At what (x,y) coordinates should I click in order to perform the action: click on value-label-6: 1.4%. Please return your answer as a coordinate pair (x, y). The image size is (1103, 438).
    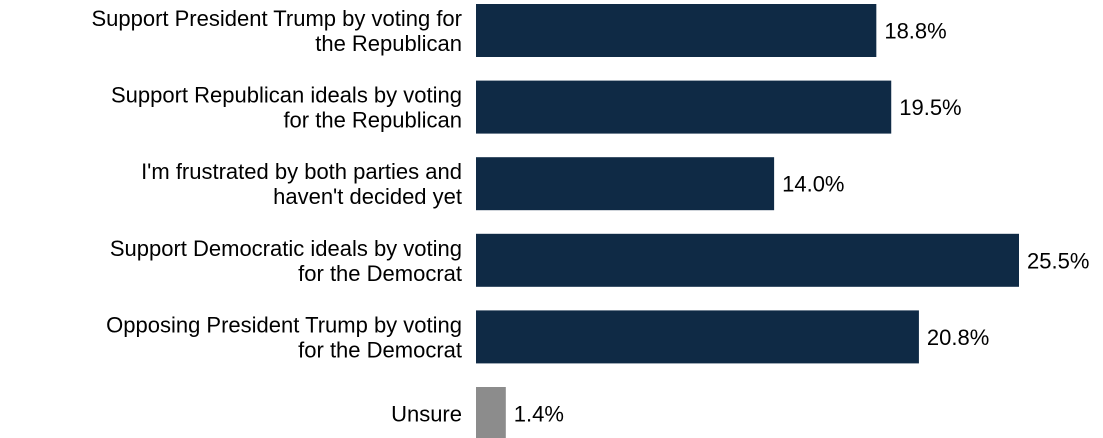
    Looking at the image, I should click on (539, 414).